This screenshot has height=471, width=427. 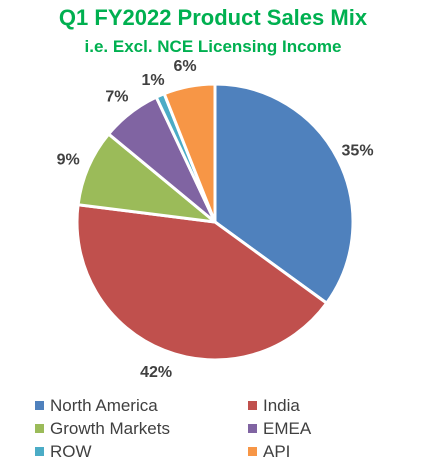 What do you see at coordinates (252, 428) in the screenshot?
I see `legend-swatch-emea` at bounding box center [252, 428].